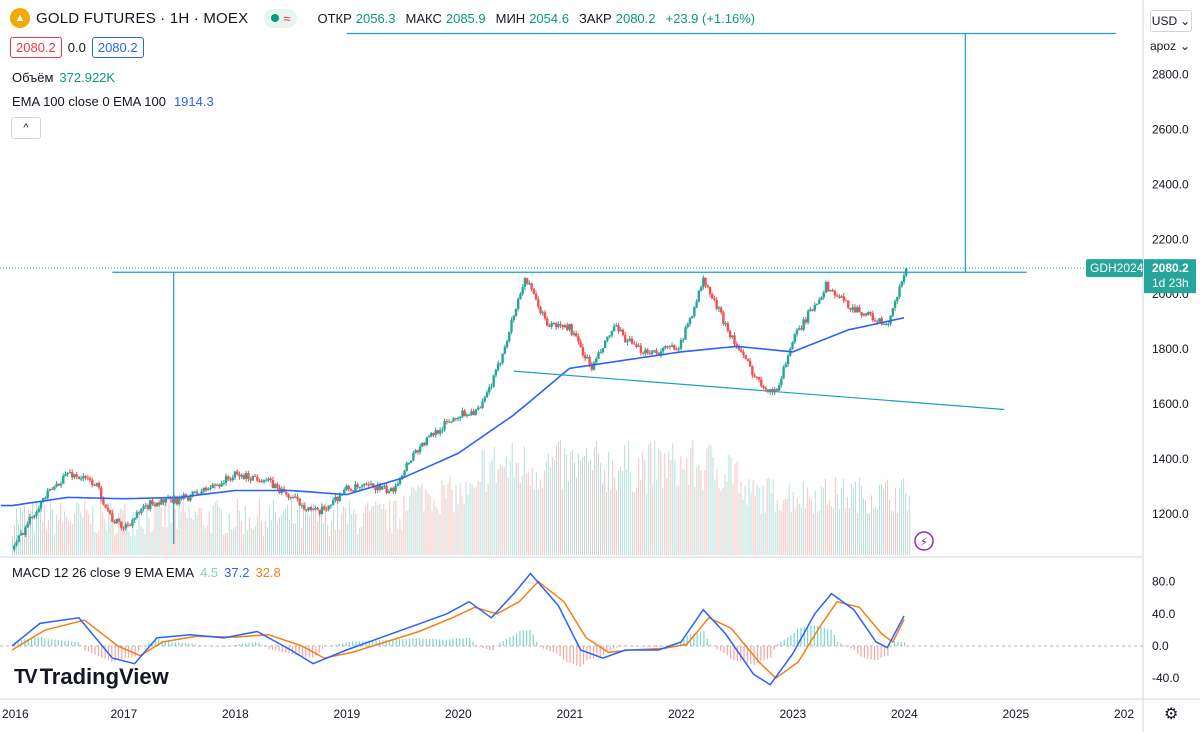 The width and height of the screenshot is (1200, 732). Describe the element at coordinates (146, 572) in the screenshot. I see `macd-legend: MACD 12 26 close 9 EMA EMA 4.5 37.2 32.8` at that location.